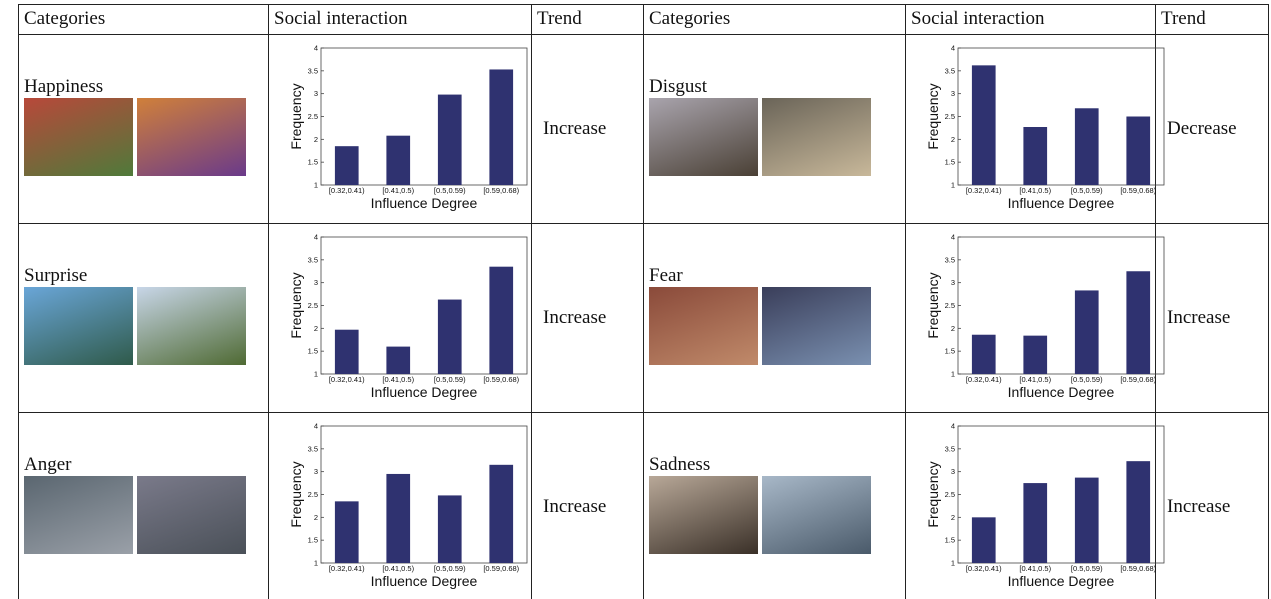  Describe the element at coordinates (64, 86) in the screenshot. I see `category-label: Happiness` at that location.